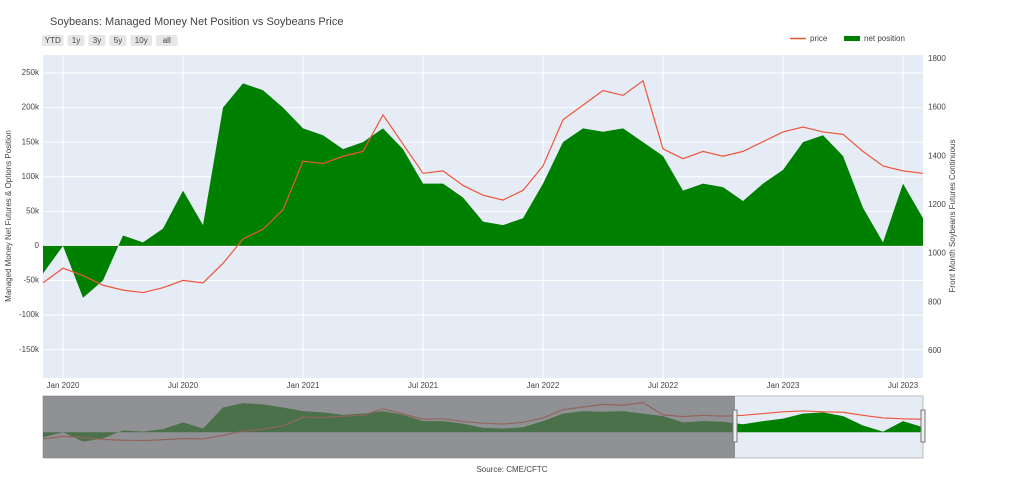 The width and height of the screenshot is (1024, 501). Describe the element at coordinates (543, 385) in the screenshot. I see `x-tick-label: Jan 2022` at that location.